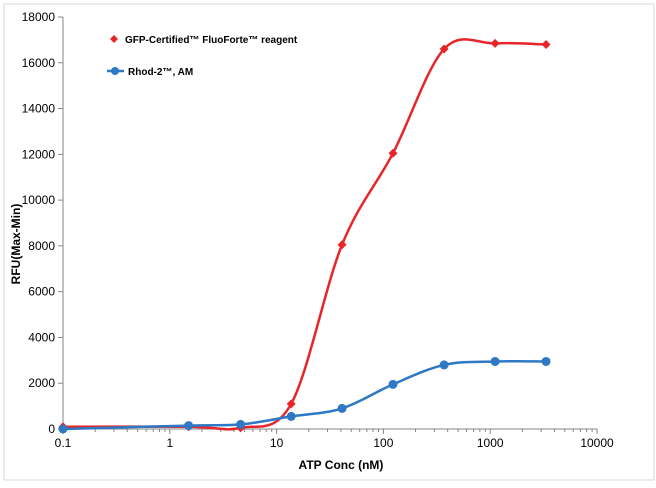 This screenshot has width=656, height=488. What do you see at coordinates (160, 72) in the screenshot?
I see `legend-label-rhod: Rhod-2™, AM` at bounding box center [160, 72].